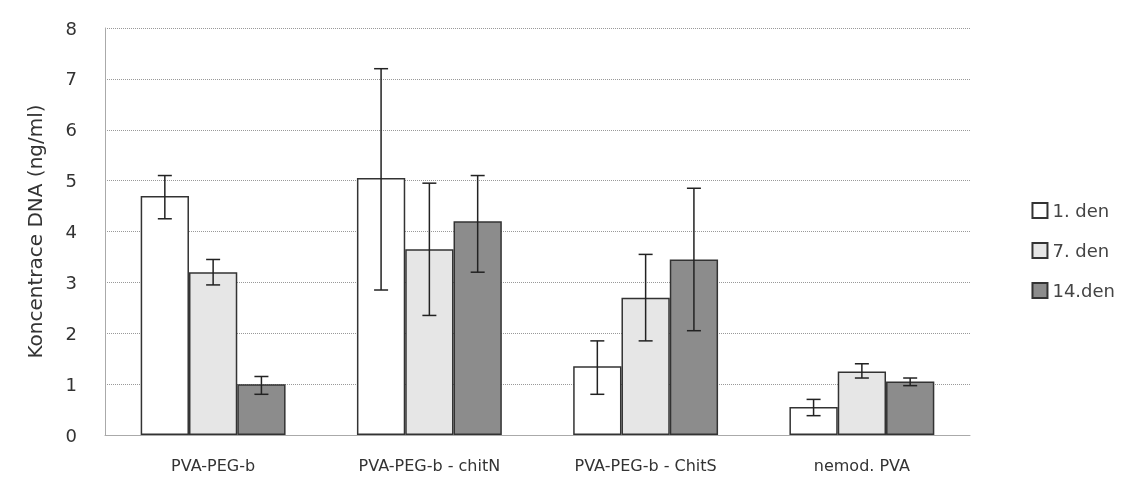 The height and width of the screenshot is (501, 1130). Describe the element at coordinates (71, 333) in the screenshot. I see `y-tick-label: 2` at that location.